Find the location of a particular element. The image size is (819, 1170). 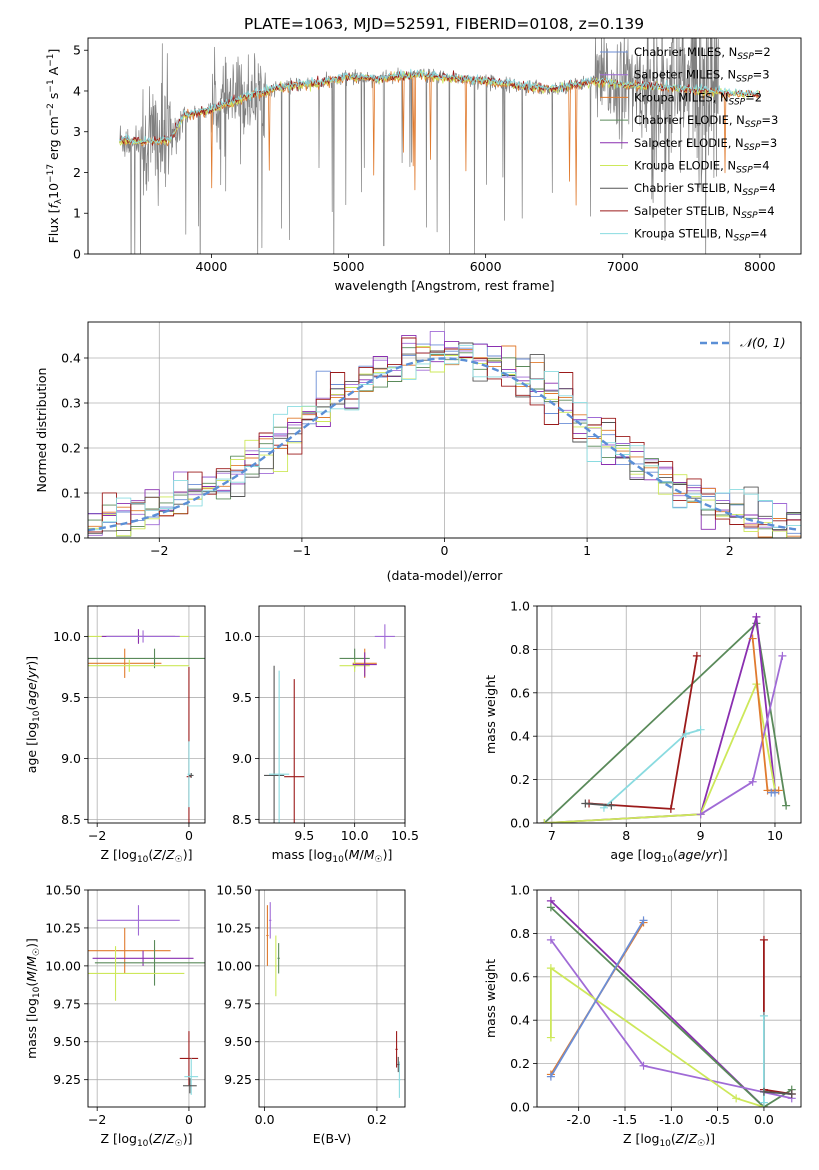

x-tick-label: 7 is located at coordinates (552, 835).